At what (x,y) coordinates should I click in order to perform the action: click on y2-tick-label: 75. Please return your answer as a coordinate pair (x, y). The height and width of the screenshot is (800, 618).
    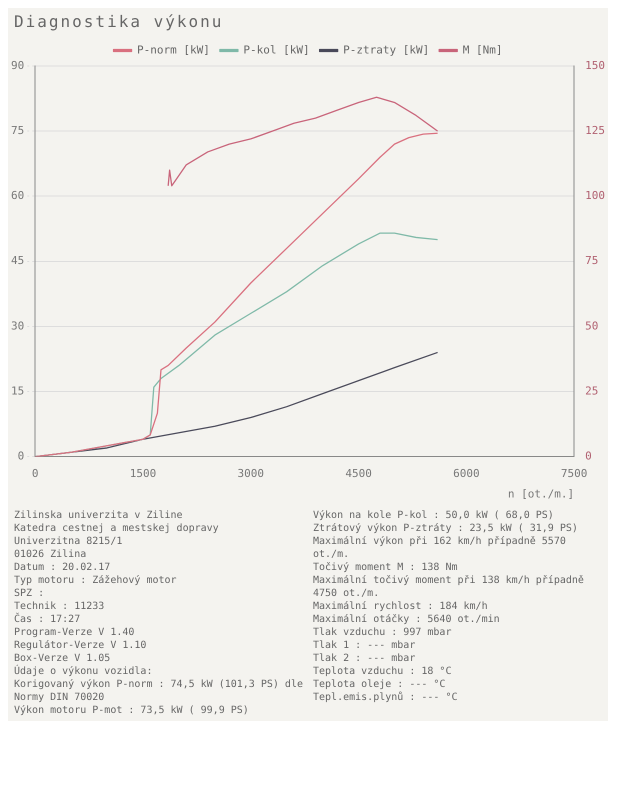
    Looking at the image, I should click on (591, 261).